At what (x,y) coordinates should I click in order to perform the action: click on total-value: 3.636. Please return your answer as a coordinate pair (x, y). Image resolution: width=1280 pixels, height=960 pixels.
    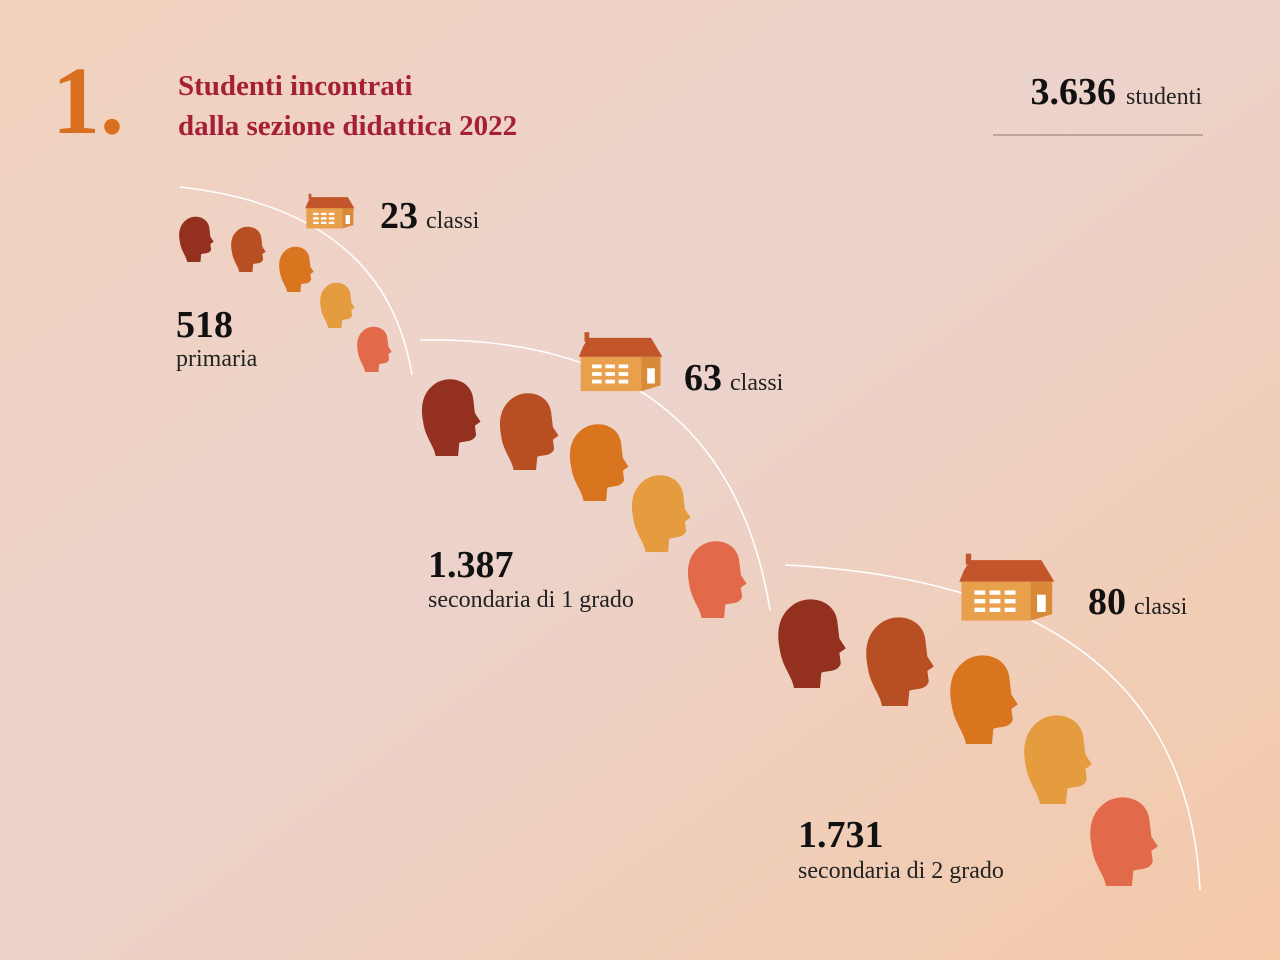
    Looking at the image, I should click on (1074, 92).